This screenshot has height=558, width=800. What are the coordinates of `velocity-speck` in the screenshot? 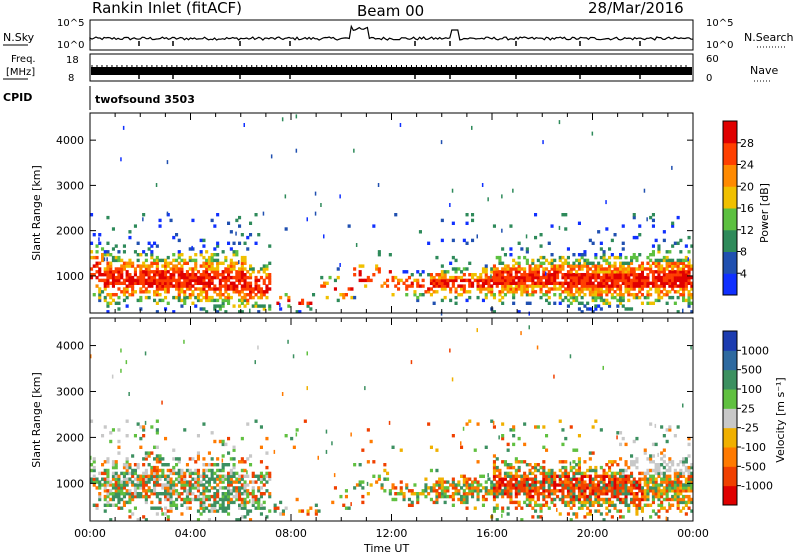 It's located at (502, 515).